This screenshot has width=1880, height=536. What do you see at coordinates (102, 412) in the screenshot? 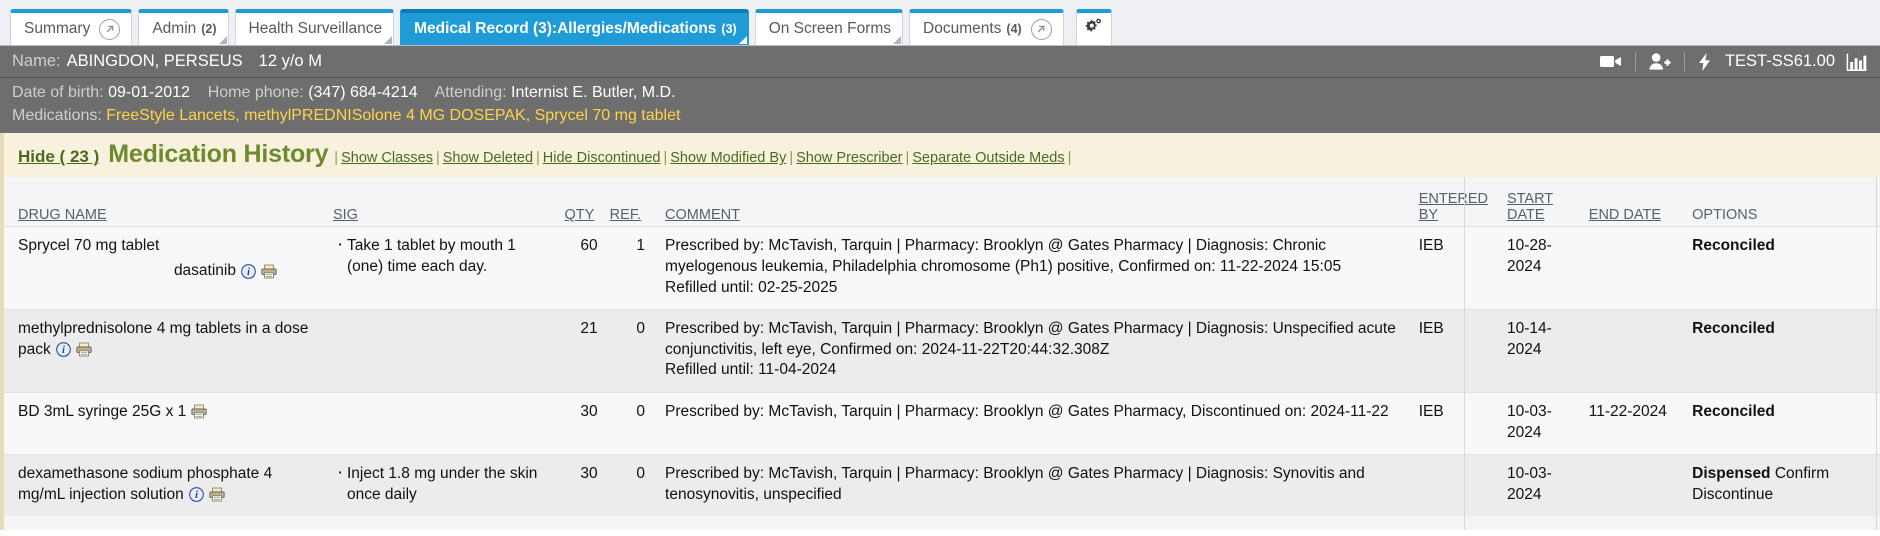
I see `drug-name-text: BD 3mL syringe 25G x 1` at bounding box center [102, 412].